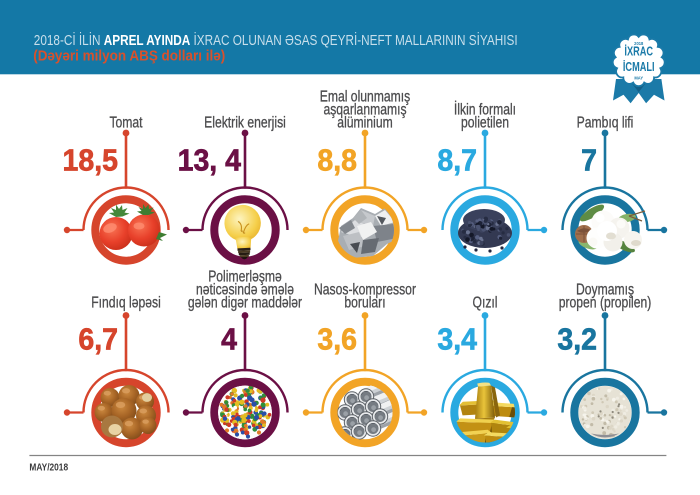  I want to click on svg-text: 3,2, so click(577, 339).